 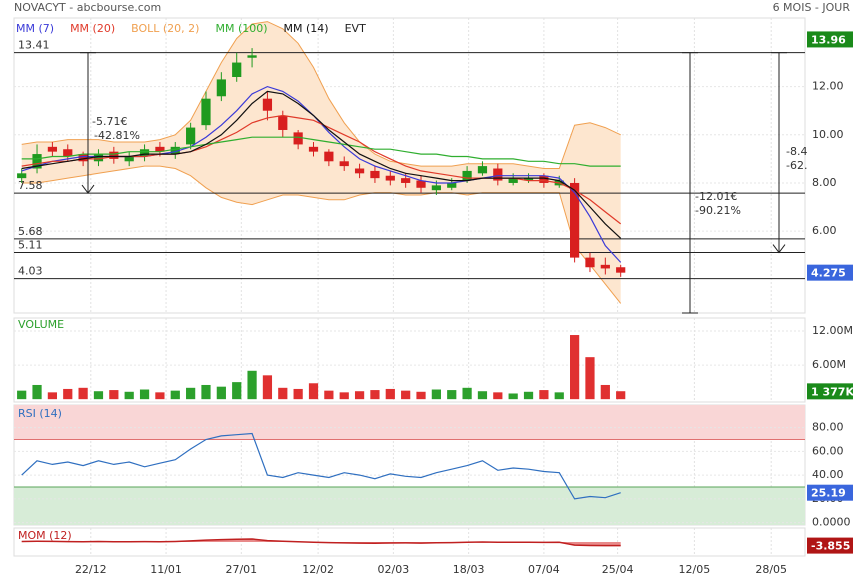 What do you see at coordinates (40, 413) in the screenshot?
I see `panel-title: RSI (14)` at bounding box center [40, 413].